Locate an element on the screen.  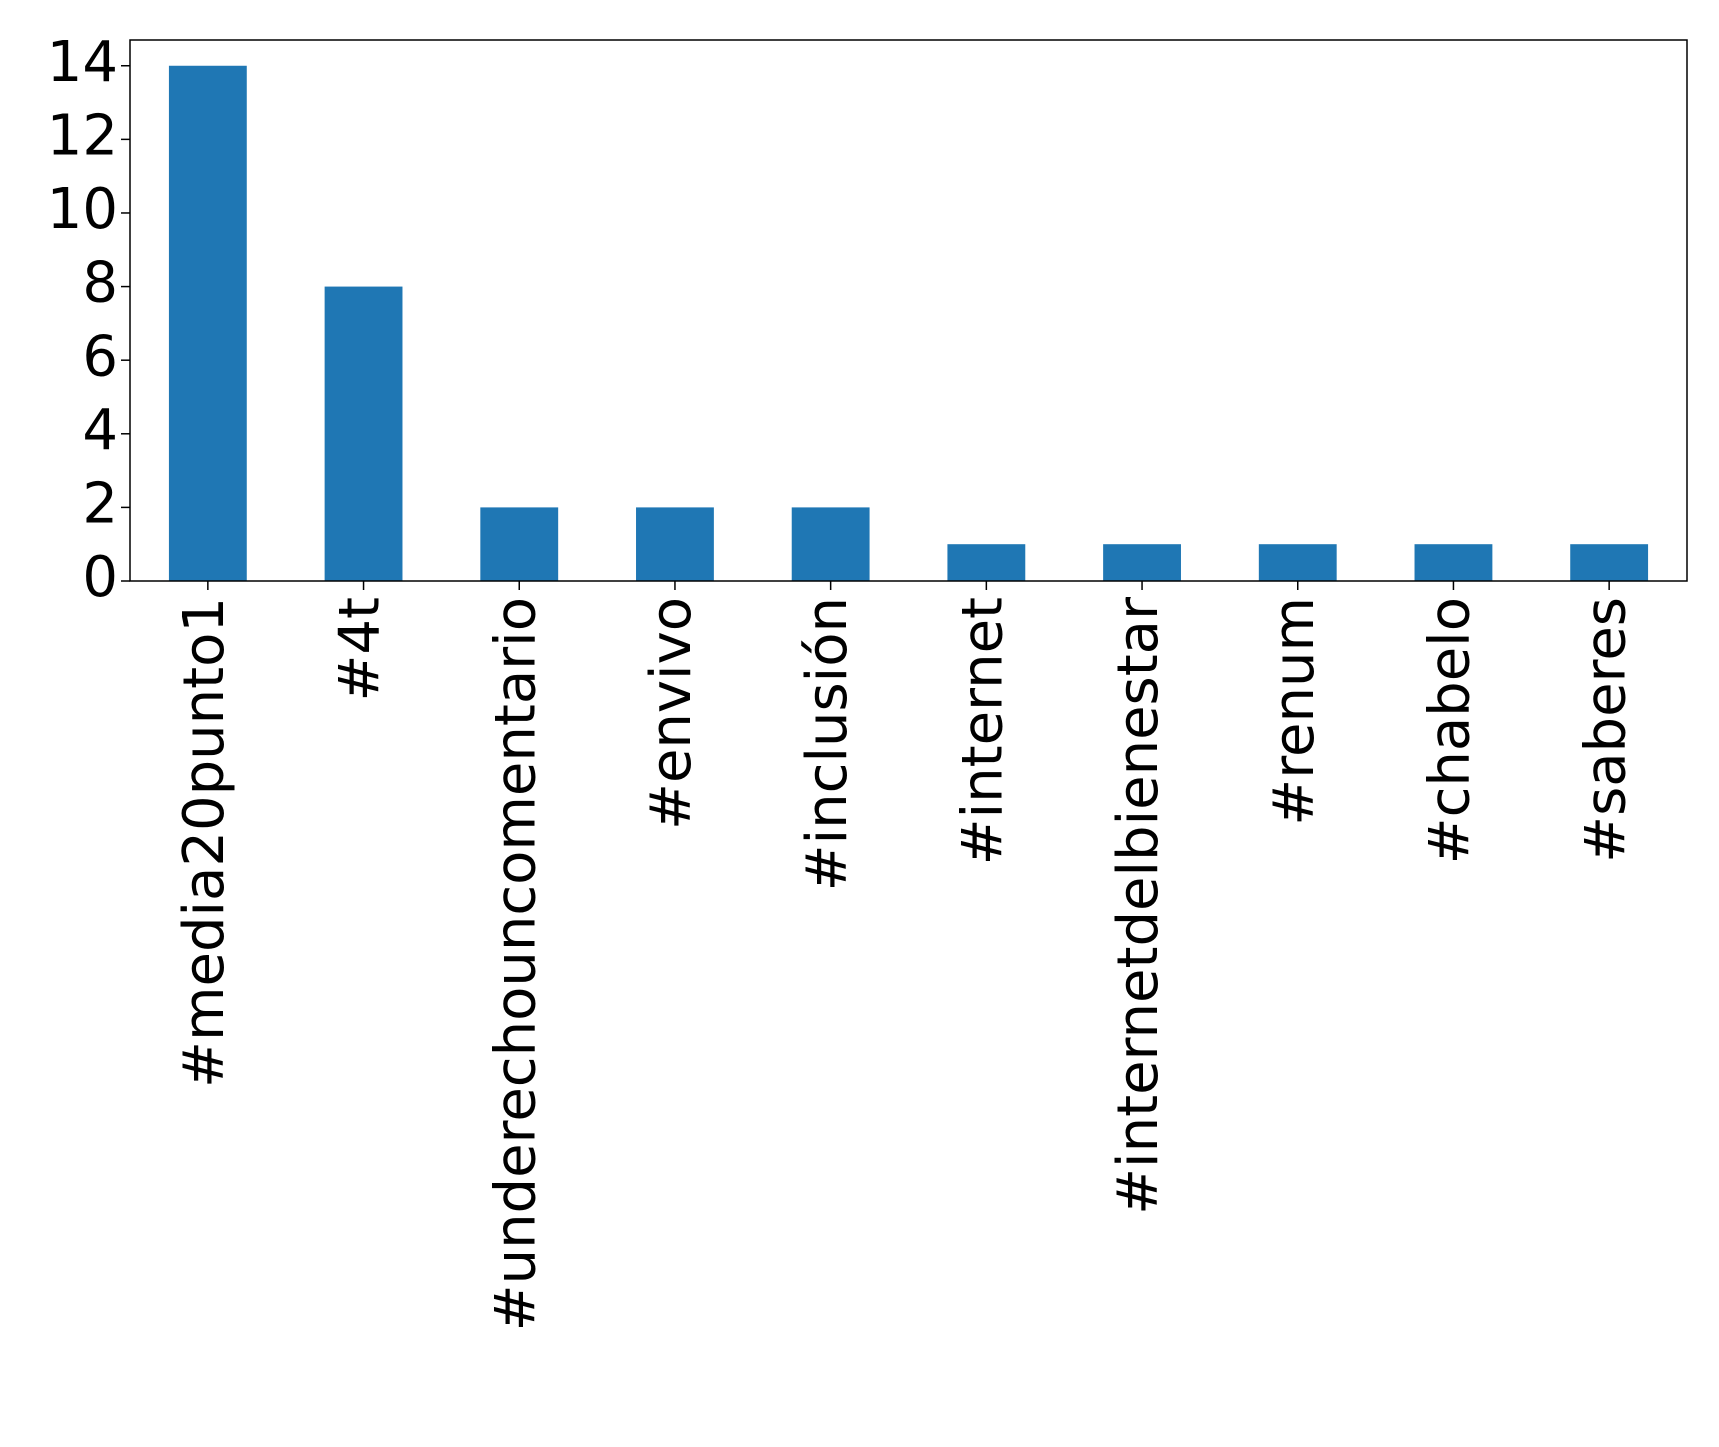
x-tick-label: #4t is located at coordinates (360, 649).